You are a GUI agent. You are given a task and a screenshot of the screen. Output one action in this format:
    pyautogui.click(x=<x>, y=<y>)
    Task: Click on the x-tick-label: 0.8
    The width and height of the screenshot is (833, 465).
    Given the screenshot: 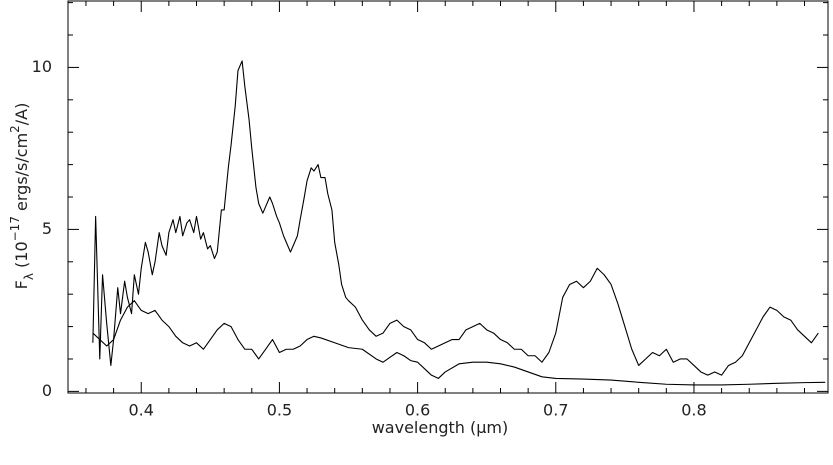 What is the action you would take?
    pyautogui.click(x=693, y=410)
    